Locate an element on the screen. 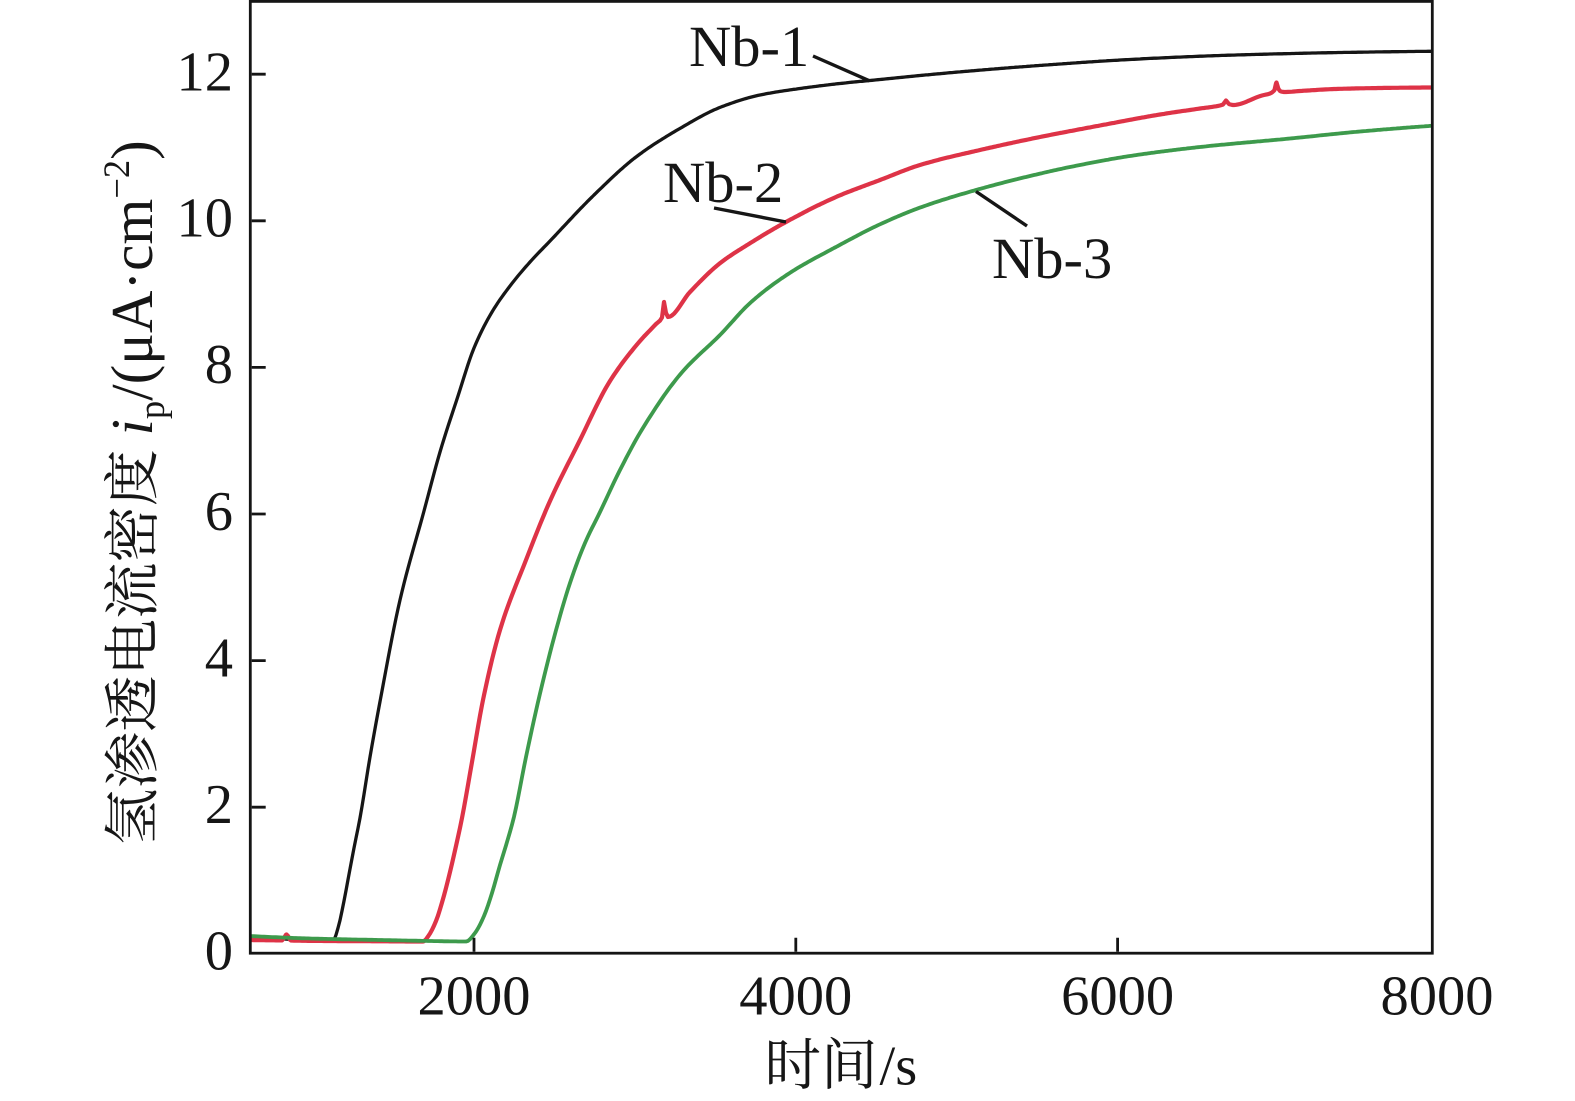 The width and height of the screenshot is (1575, 1101). svg-text: 8 is located at coordinates (219, 365).